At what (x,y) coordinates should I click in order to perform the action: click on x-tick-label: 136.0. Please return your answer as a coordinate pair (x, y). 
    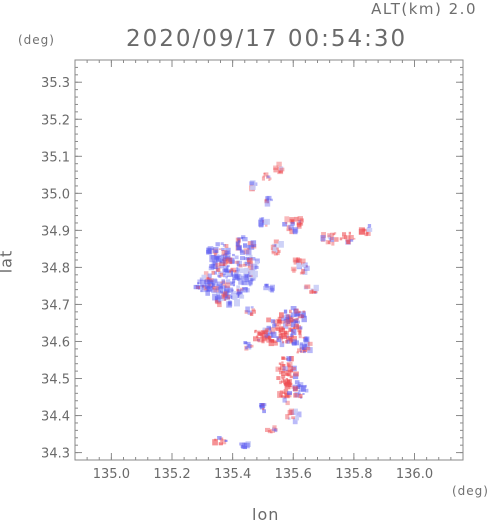
    Looking at the image, I should click on (414, 474).